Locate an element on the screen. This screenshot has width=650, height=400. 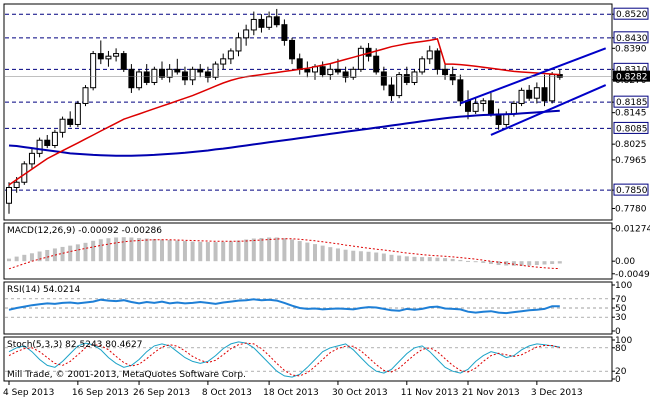
current-price-box is located at coordinates (631, 76).